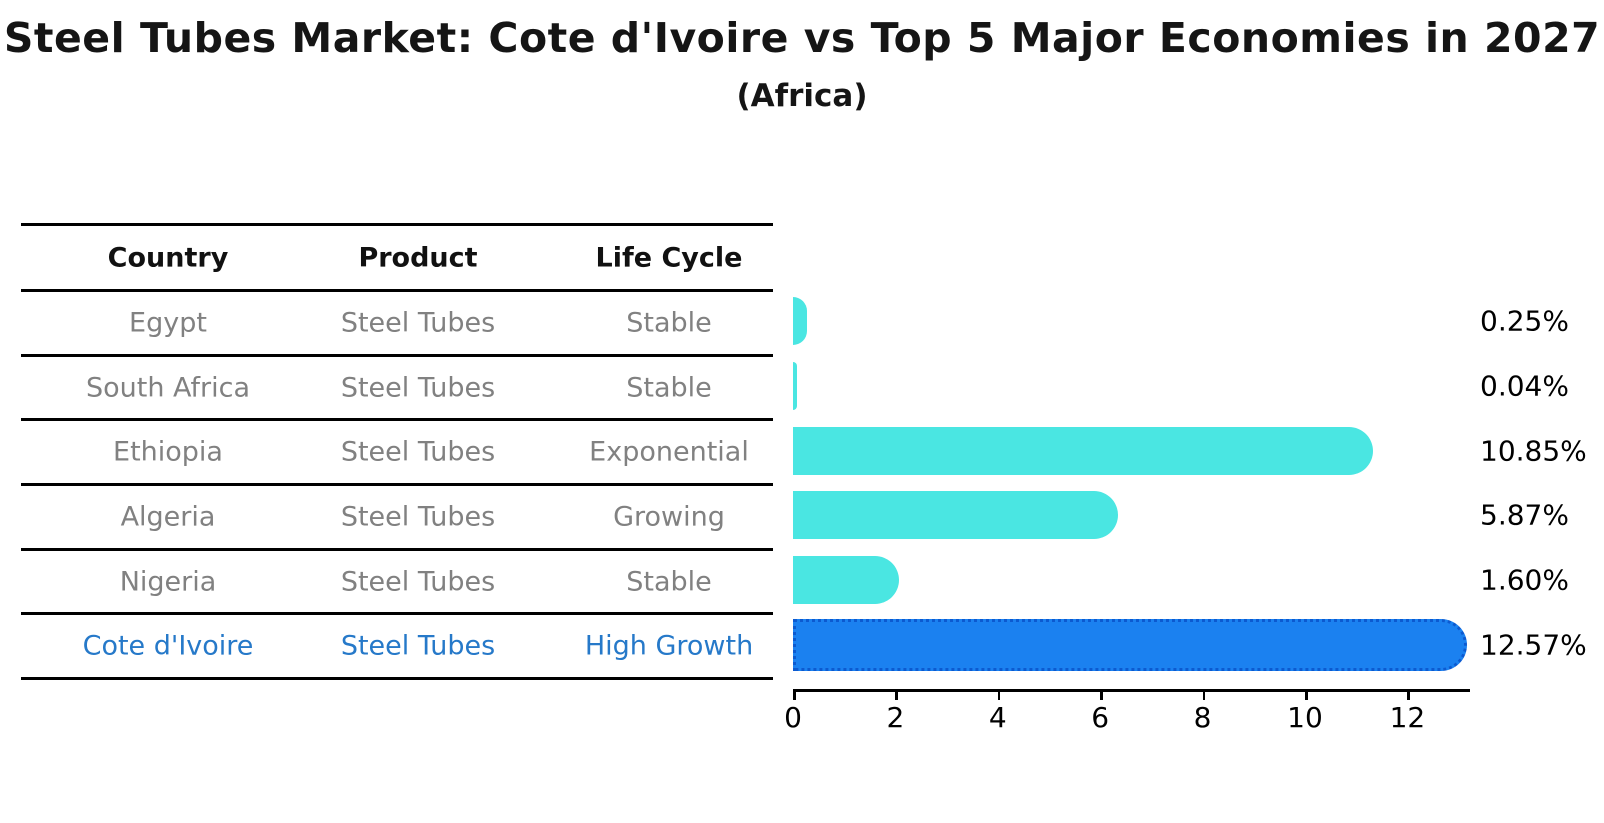 This screenshot has height=823, width=1604. I want to click on table-cell-country: Egypt, so click(168, 323).